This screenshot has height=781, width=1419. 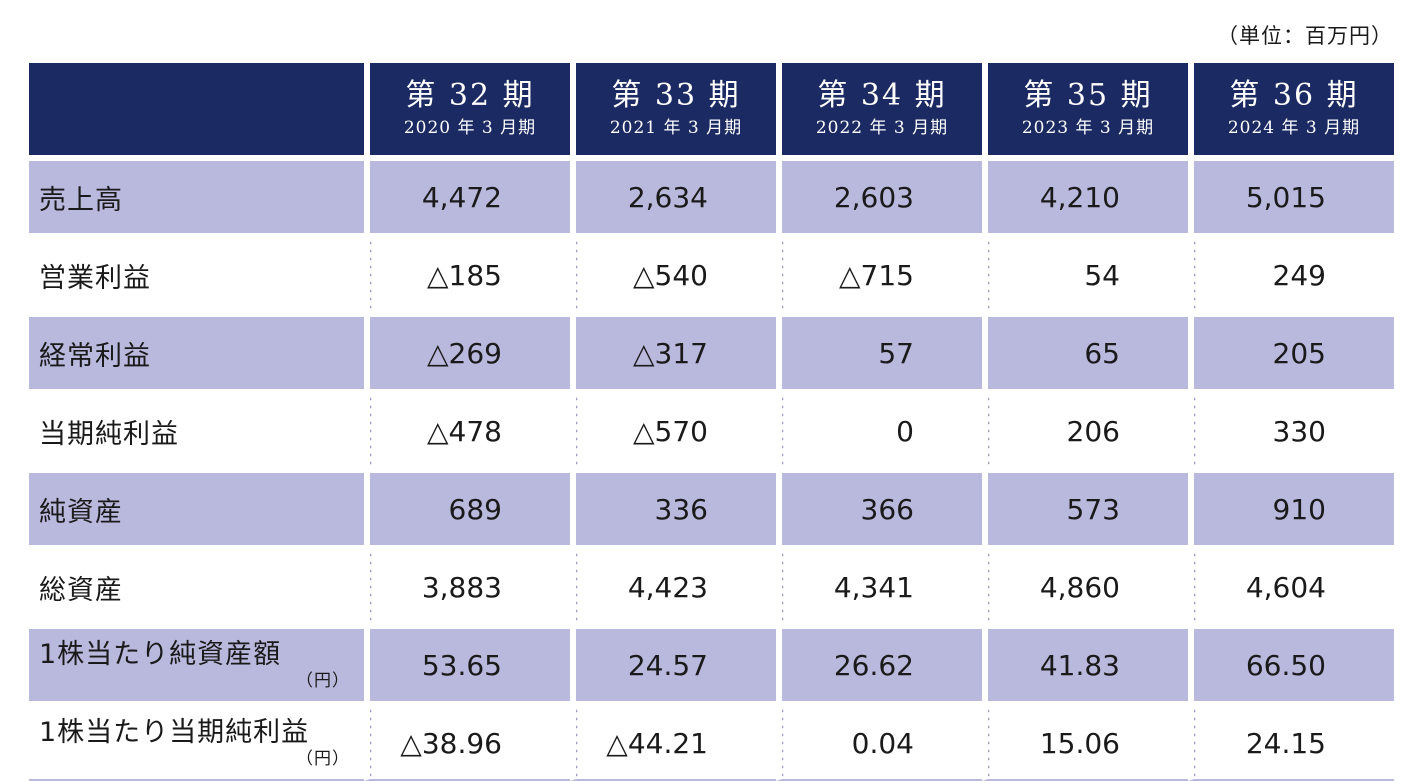 What do you see at coordinates (1291, 194) in the screenshot?
I see `value-cell: 5,015` at bounding box center [1291, 194].